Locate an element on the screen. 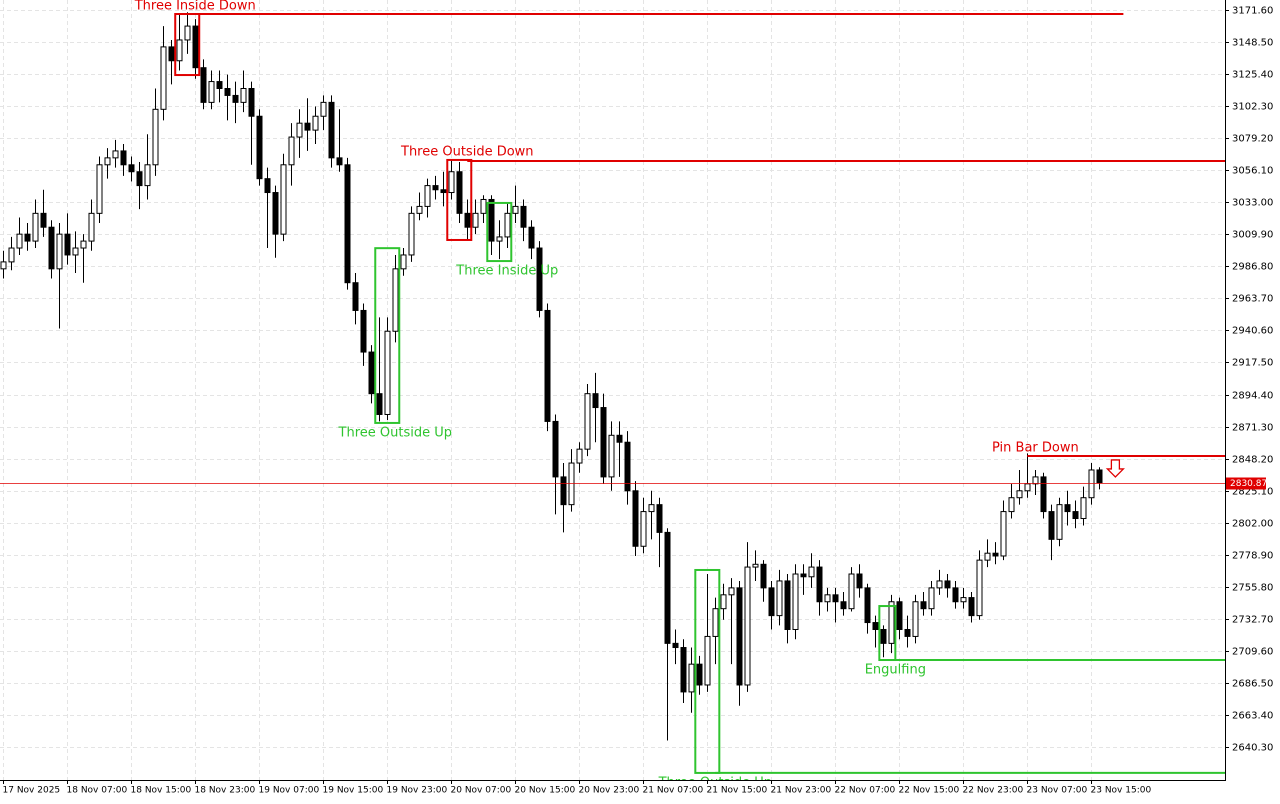 The image size is (1280, 804). y-tick-label: 2871.30 is located at coordinates (1252, 428).